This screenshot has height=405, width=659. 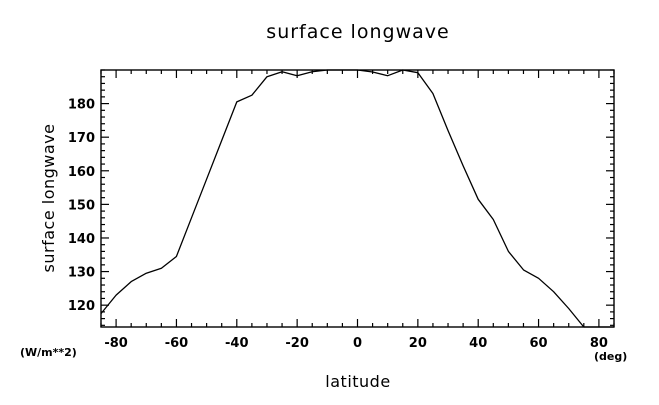 What do you see at coordinates (81, 105) in the screenshot?
I see `y-tick-label: 180` at bounding box center [81, 105].